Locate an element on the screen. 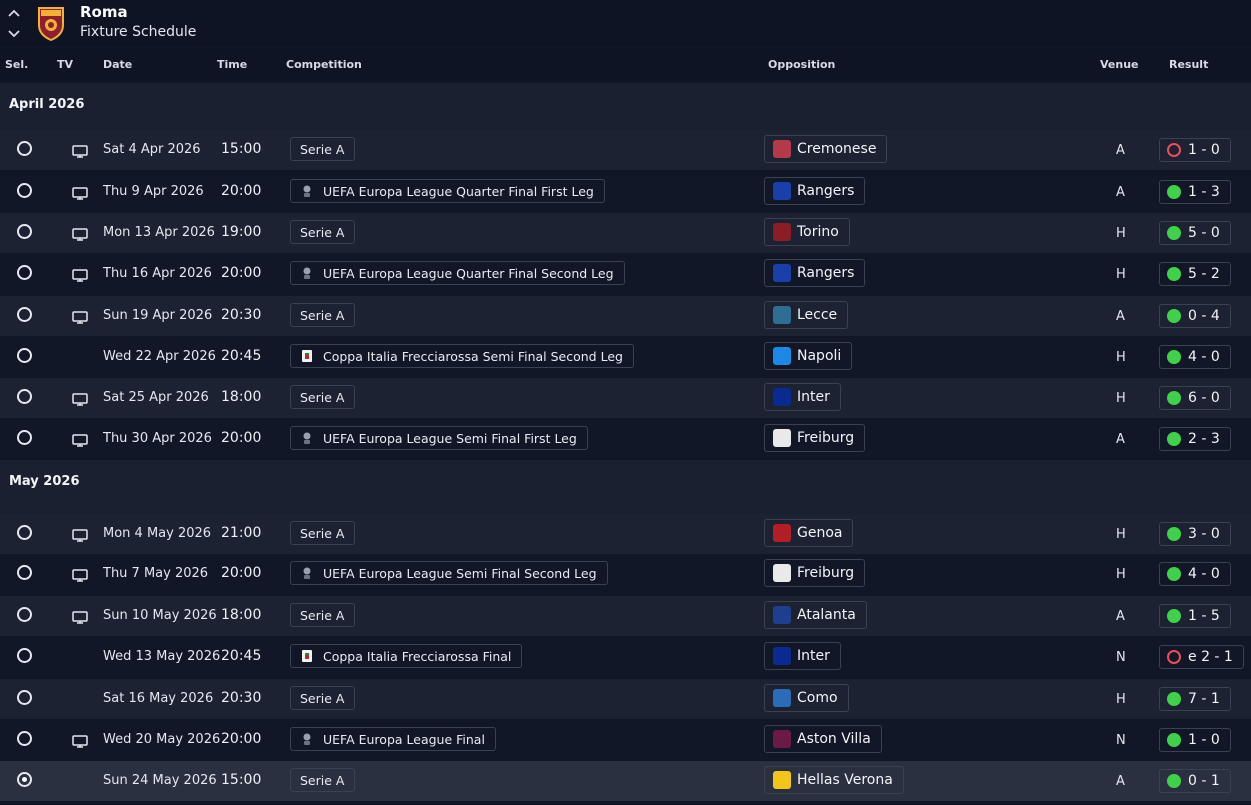  opposition-chip: Genoa is located at coordinates (809, 533).